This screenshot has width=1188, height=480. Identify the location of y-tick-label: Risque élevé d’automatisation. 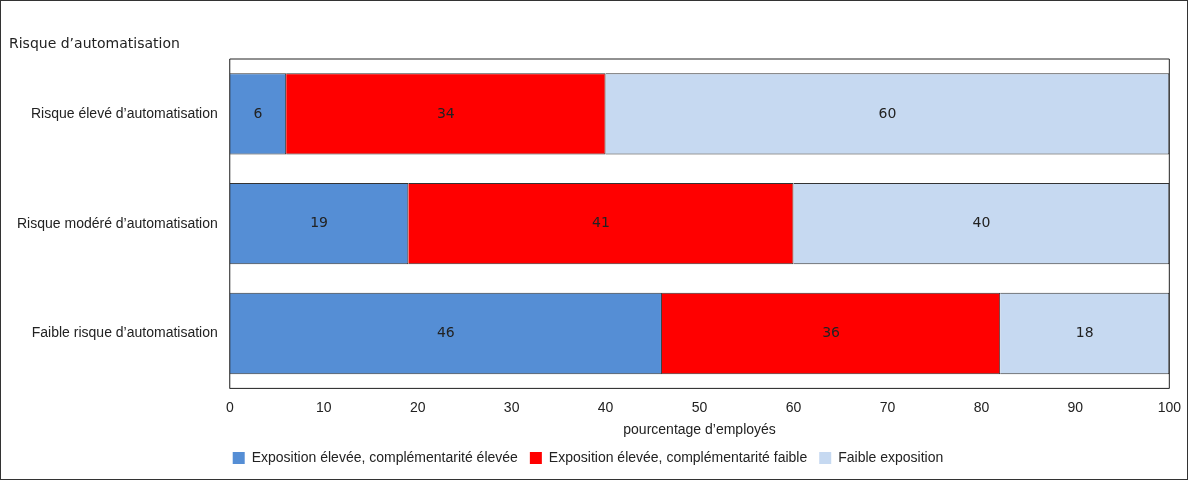
(124, 112).